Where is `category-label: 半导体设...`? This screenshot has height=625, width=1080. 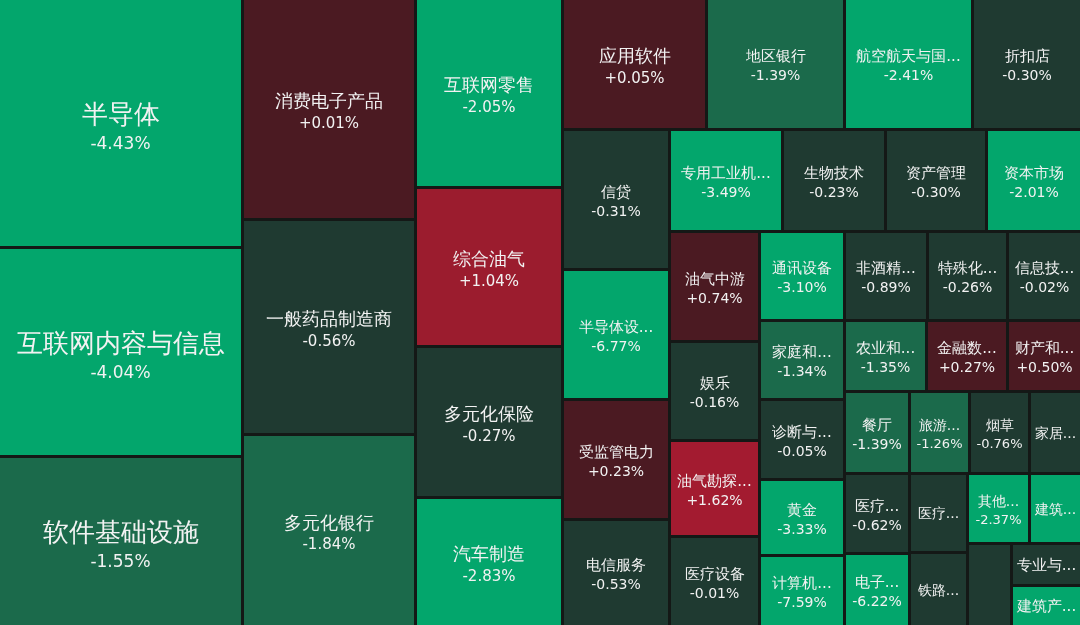
category-label: 半导体设... is located at coordinates (616, 326).